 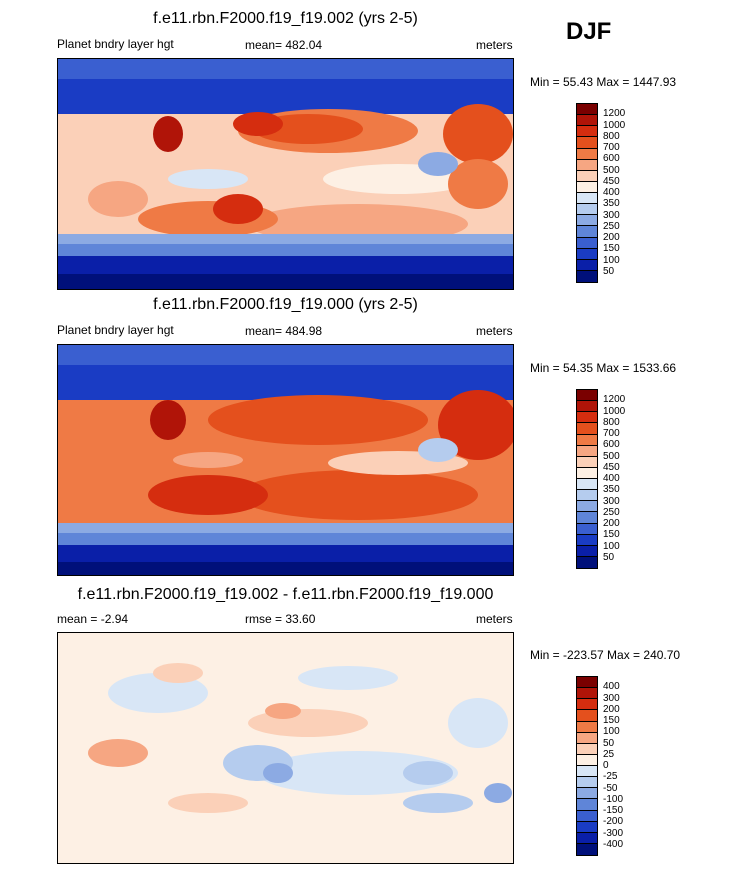 I want to click on colorbar-label: -200, so click(x=613, y=822).